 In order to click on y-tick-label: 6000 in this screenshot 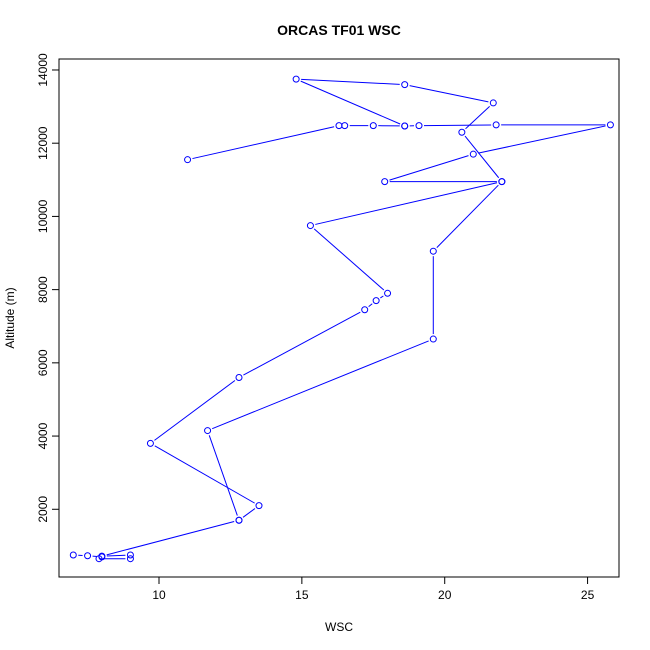, I will do `click(43, 362)`.